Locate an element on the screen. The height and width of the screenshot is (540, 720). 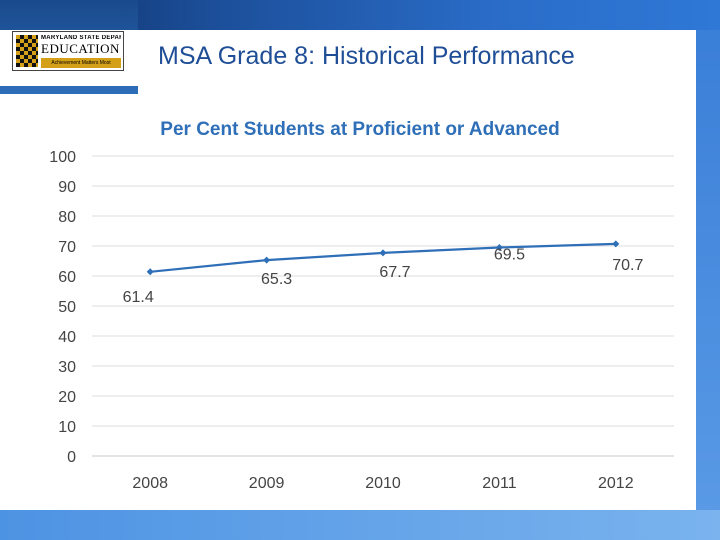
x-tick-label: 2011 is located at coordinates (499, 483).